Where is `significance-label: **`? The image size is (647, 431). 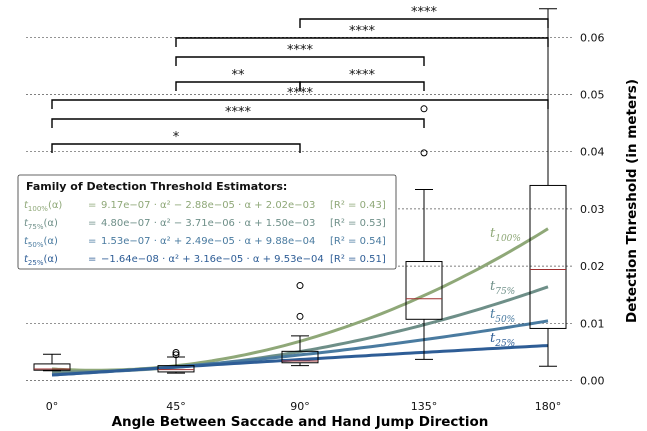 significance-label: ** is located at coordinates (239, 75).